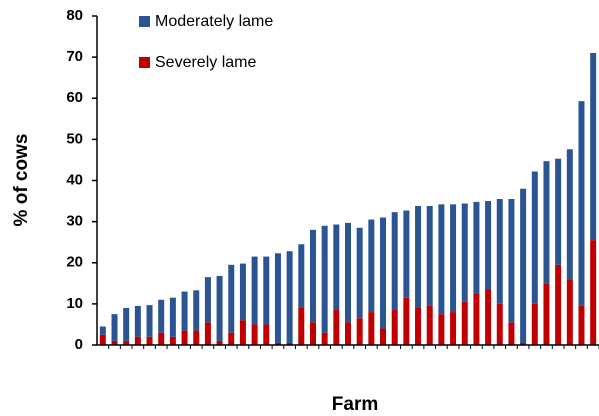 This screenshot has height=416, width=599. I want to click on y-tick-label: 50, so click(74, 138).